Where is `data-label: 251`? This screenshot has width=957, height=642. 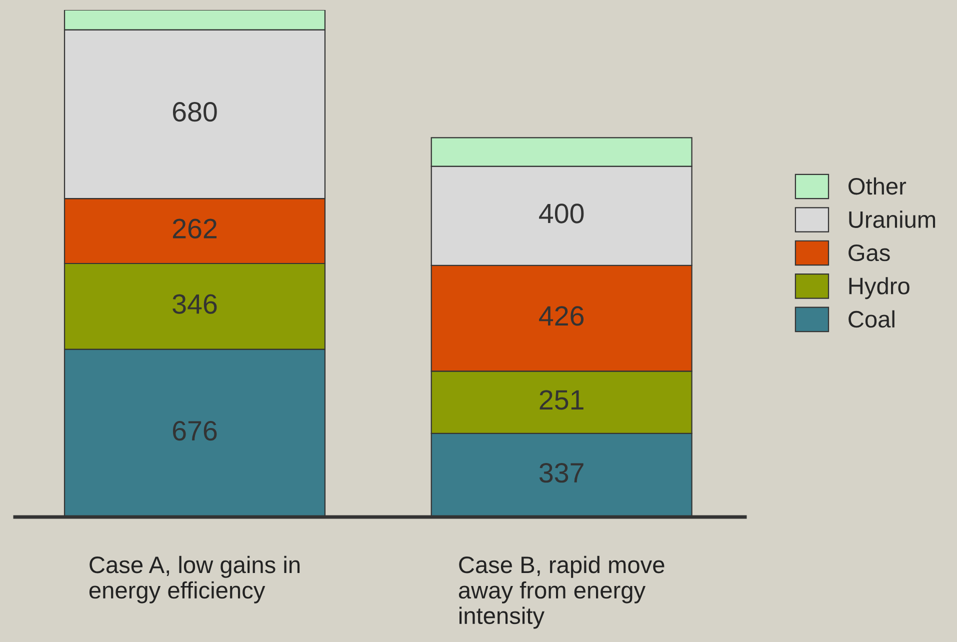 data-label: 251 is located at coordinates (562, 400).